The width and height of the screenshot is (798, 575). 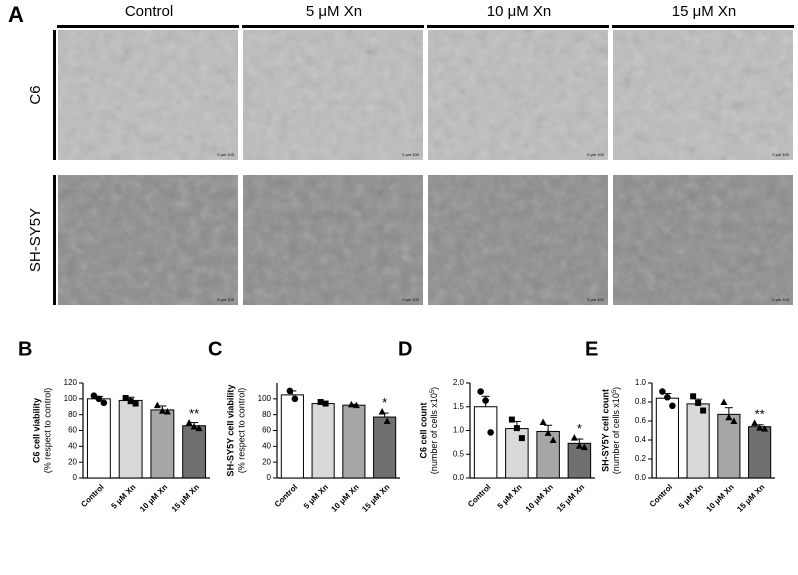 What do you see at coordinates (519, 11) in the screenshot?
I see `column-header: 10 μM Xn` at bounding box center [519, 11].